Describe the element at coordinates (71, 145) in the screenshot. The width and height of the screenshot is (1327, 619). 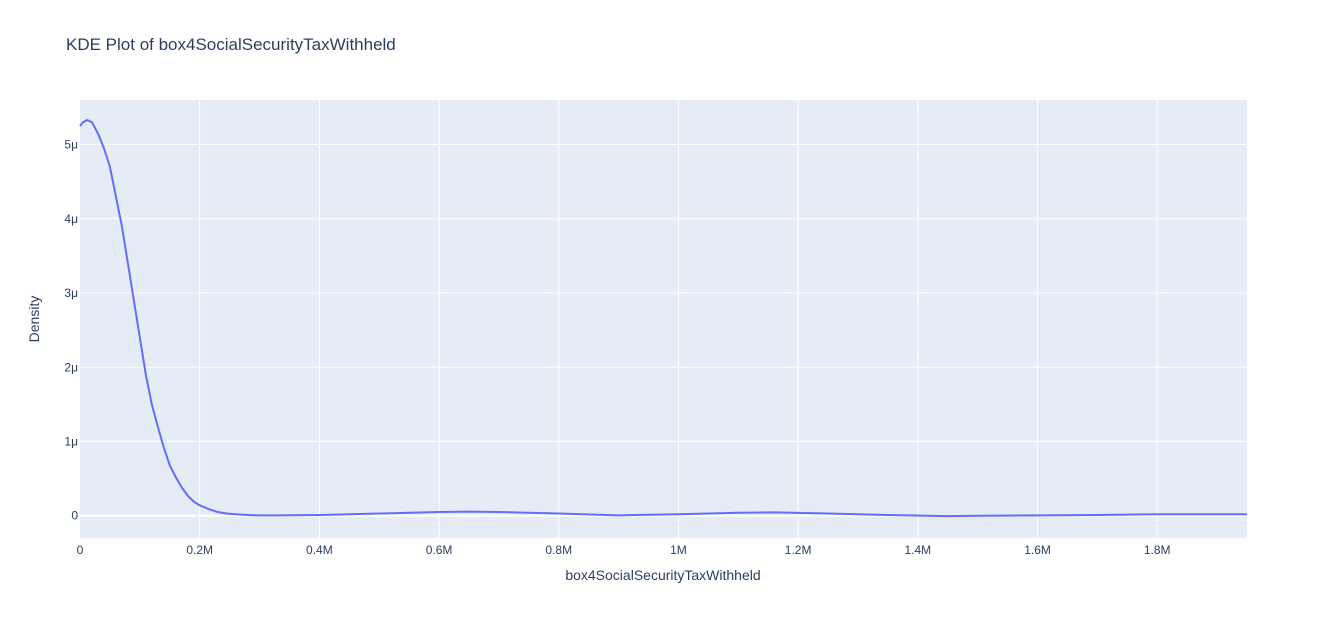
I see `y-tick-label: 5μ` at that location.